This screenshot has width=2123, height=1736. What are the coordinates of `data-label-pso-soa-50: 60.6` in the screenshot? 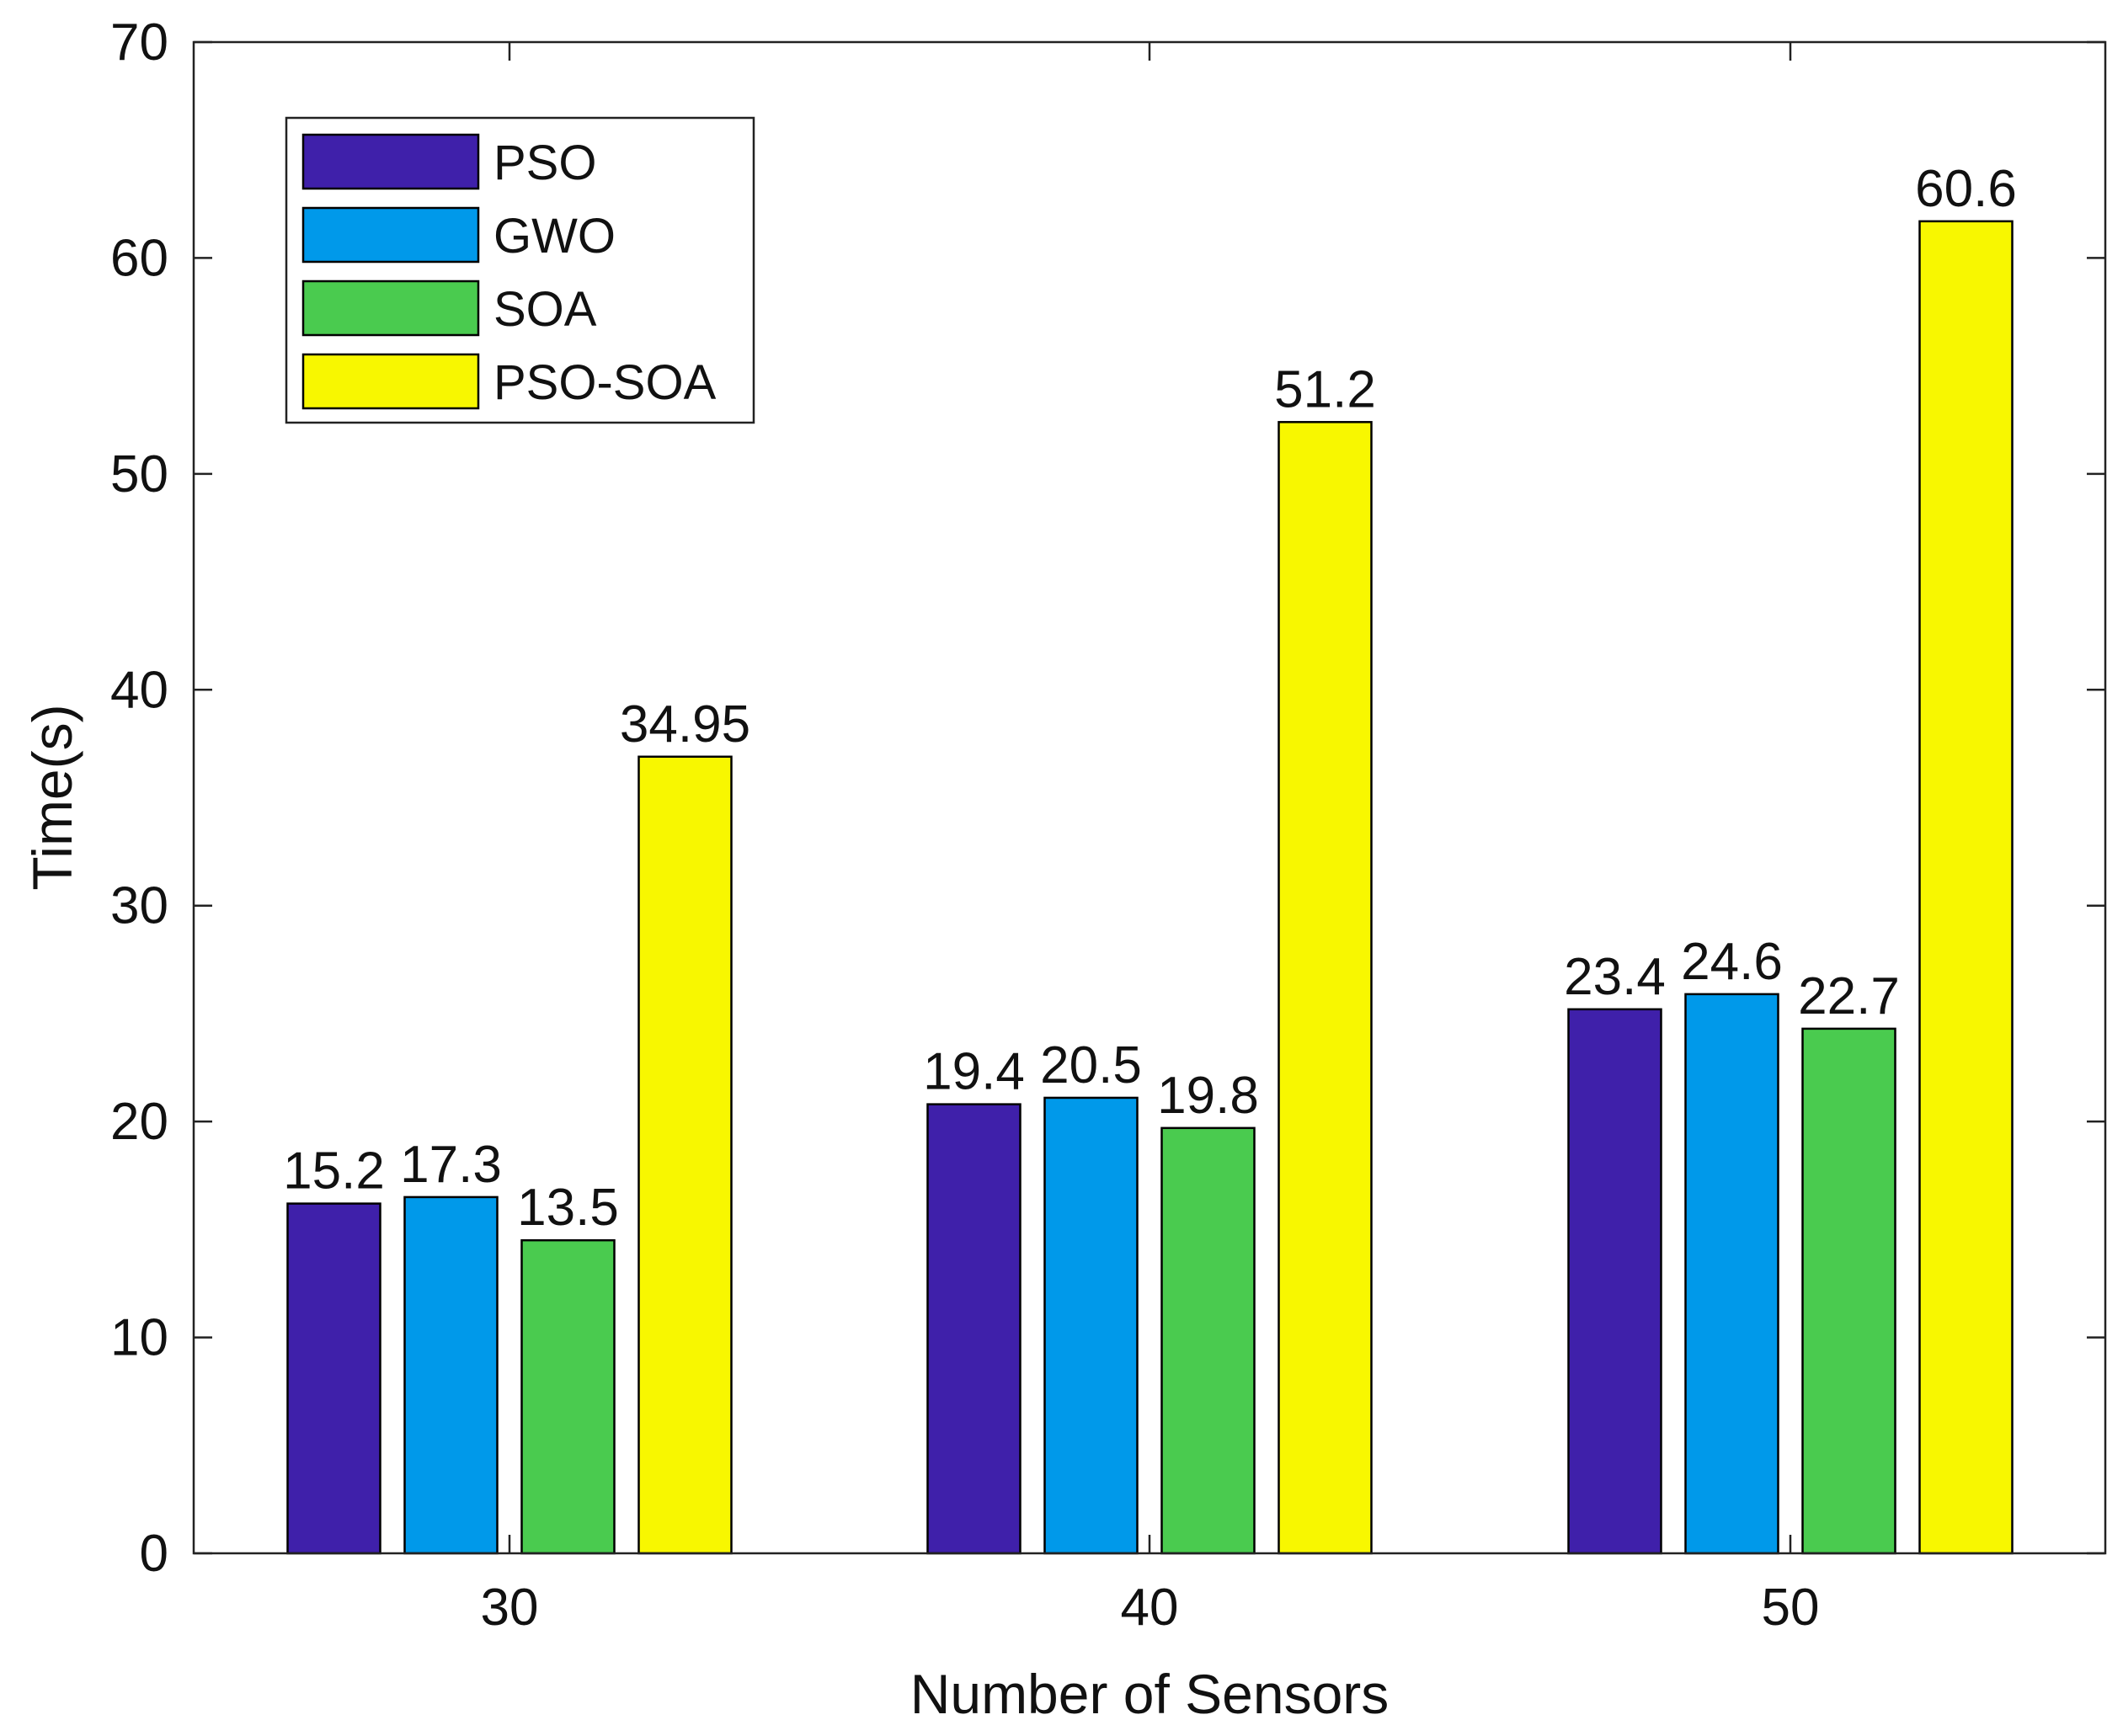 It's located at (1966, 189).